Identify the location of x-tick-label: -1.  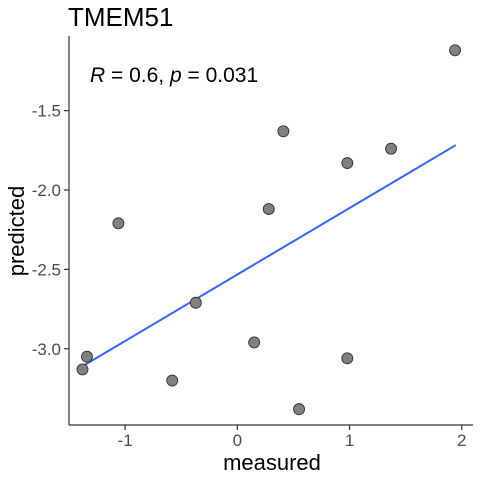
(125, 440).